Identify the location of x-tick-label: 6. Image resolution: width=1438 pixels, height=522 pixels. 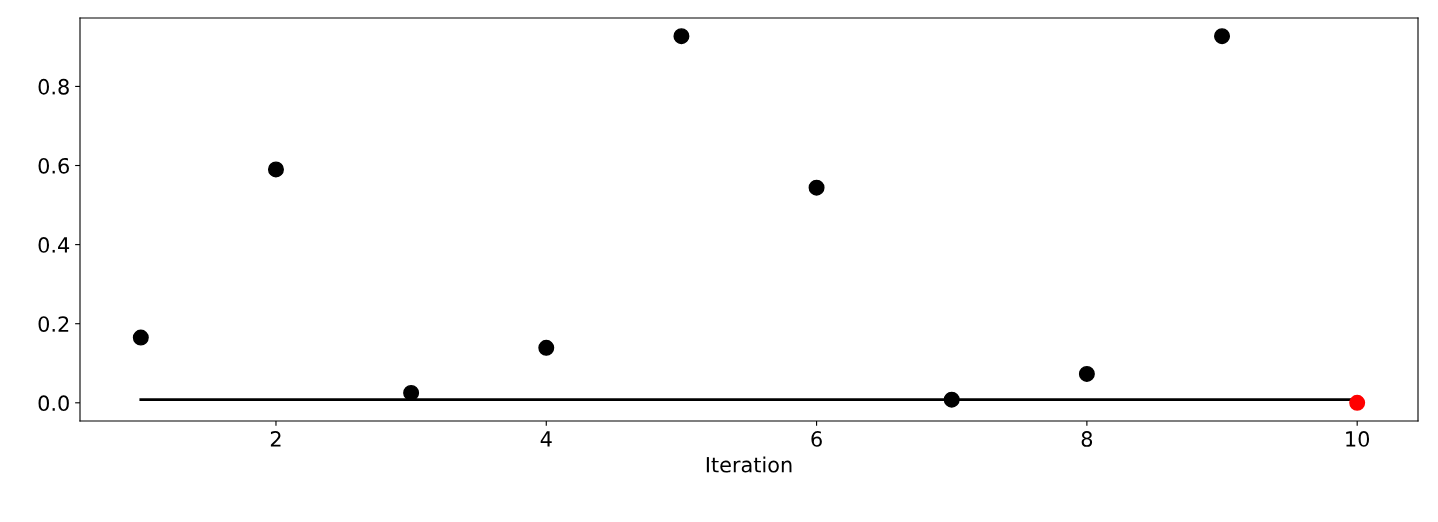
(816, 439).